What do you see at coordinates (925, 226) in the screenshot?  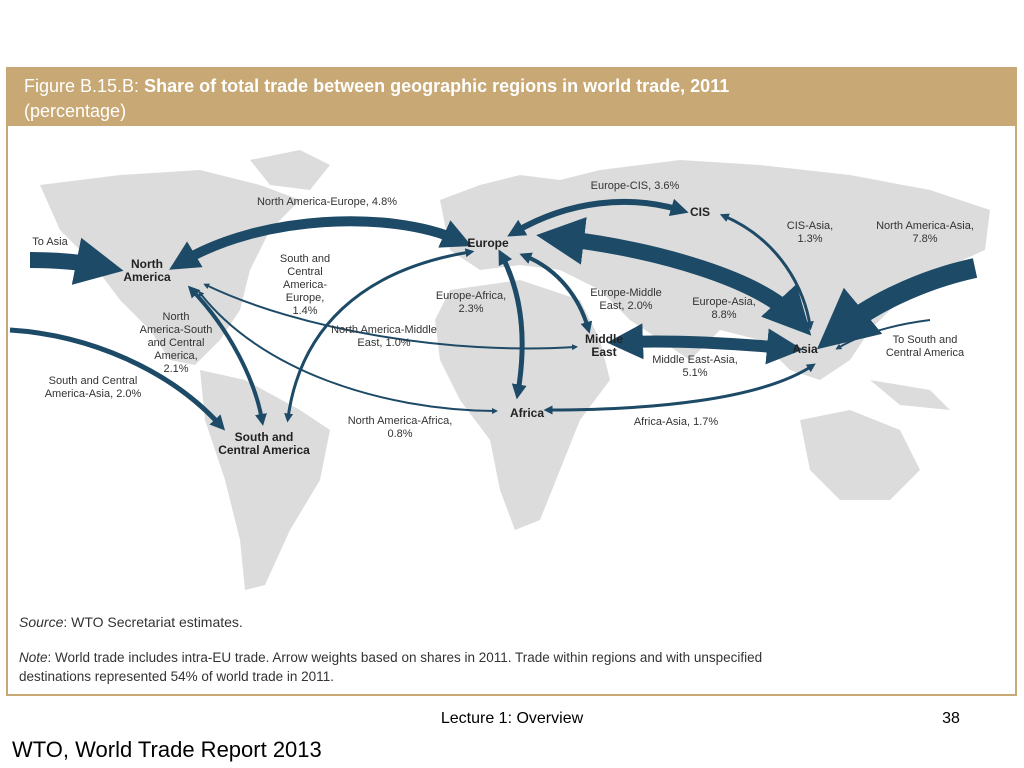 I see `flow-label-line: North America-Asia,` at bounding box center [925, 226].